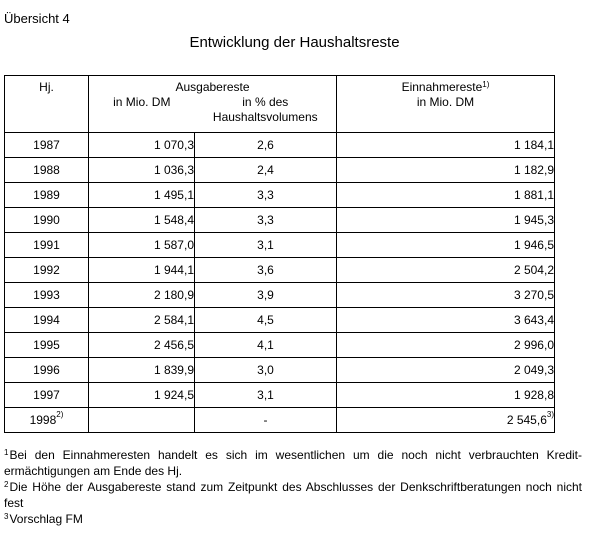 The image size is (589, 538). What do you see at coordinates (173, 395) in the screenshot?
I see `ausgabereste-dm-cell-value: 1 924,5` at bounding box center [173, 395].